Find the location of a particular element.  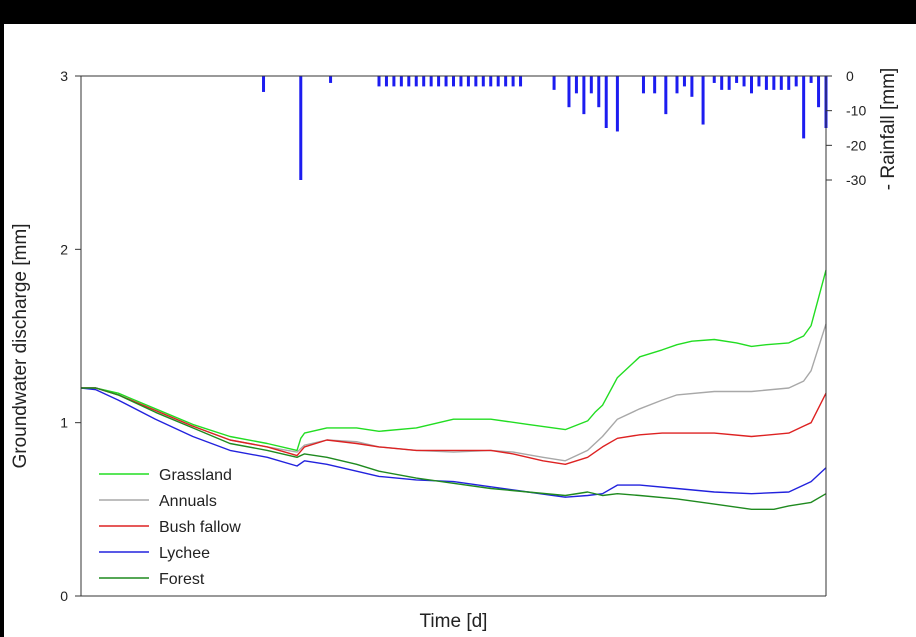

right-tick-label: -20 is located at coordinates (856, 145).